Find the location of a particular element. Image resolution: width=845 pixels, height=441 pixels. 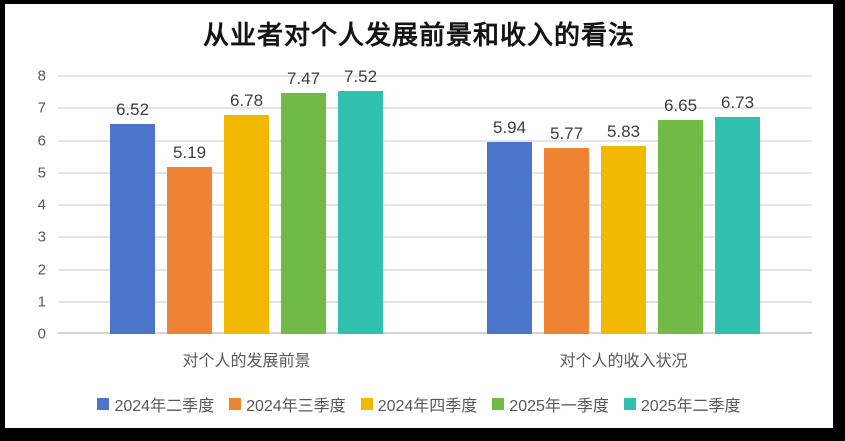

bar-column: 5.77 is located at coordinates (566, 229).